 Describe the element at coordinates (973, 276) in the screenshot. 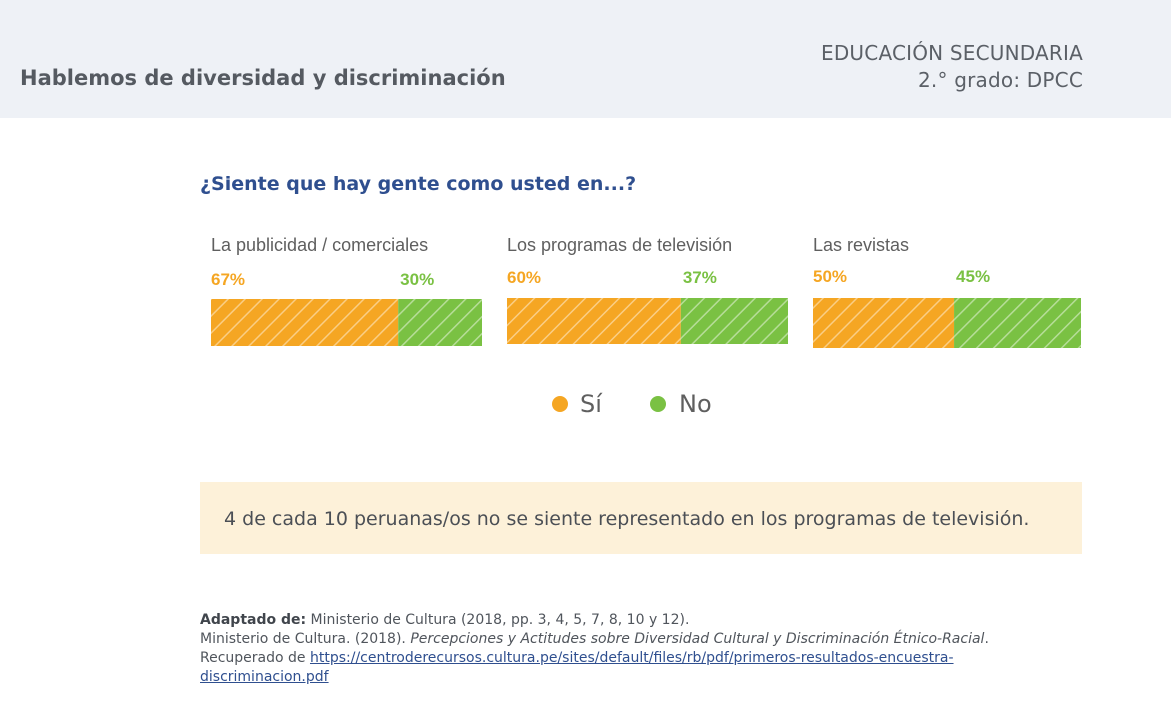

I see `no-value-label: 45%` at that location.